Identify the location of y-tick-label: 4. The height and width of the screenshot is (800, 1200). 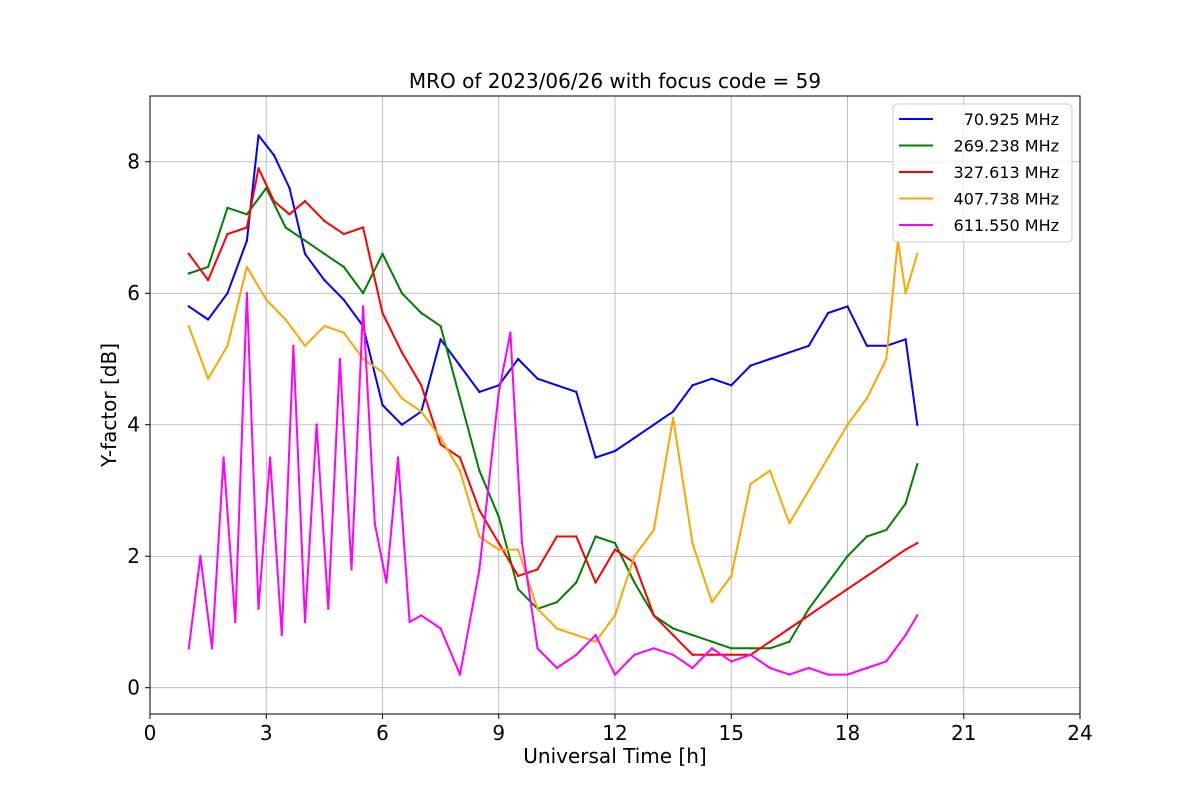
(133, 425).